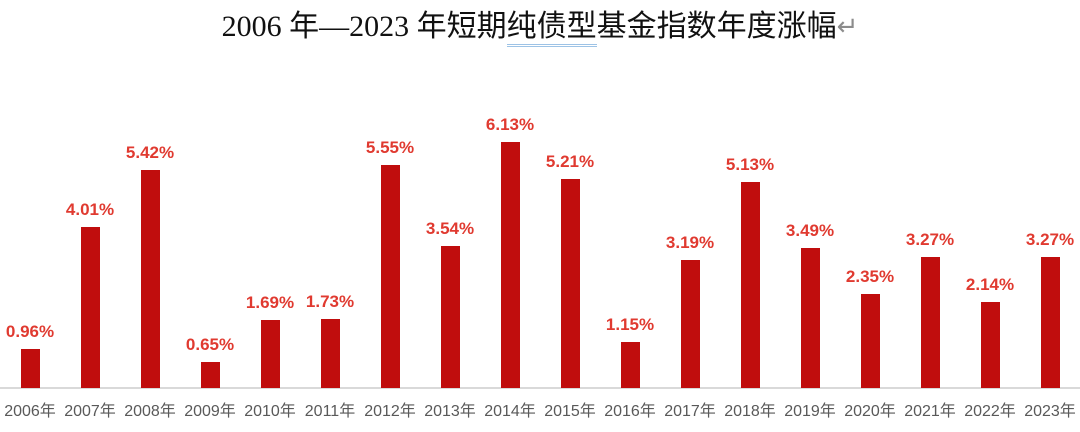 This screenshot has height=432, width=1080. I want to click on bar-value-label: 3.54%, so click(450, 228).